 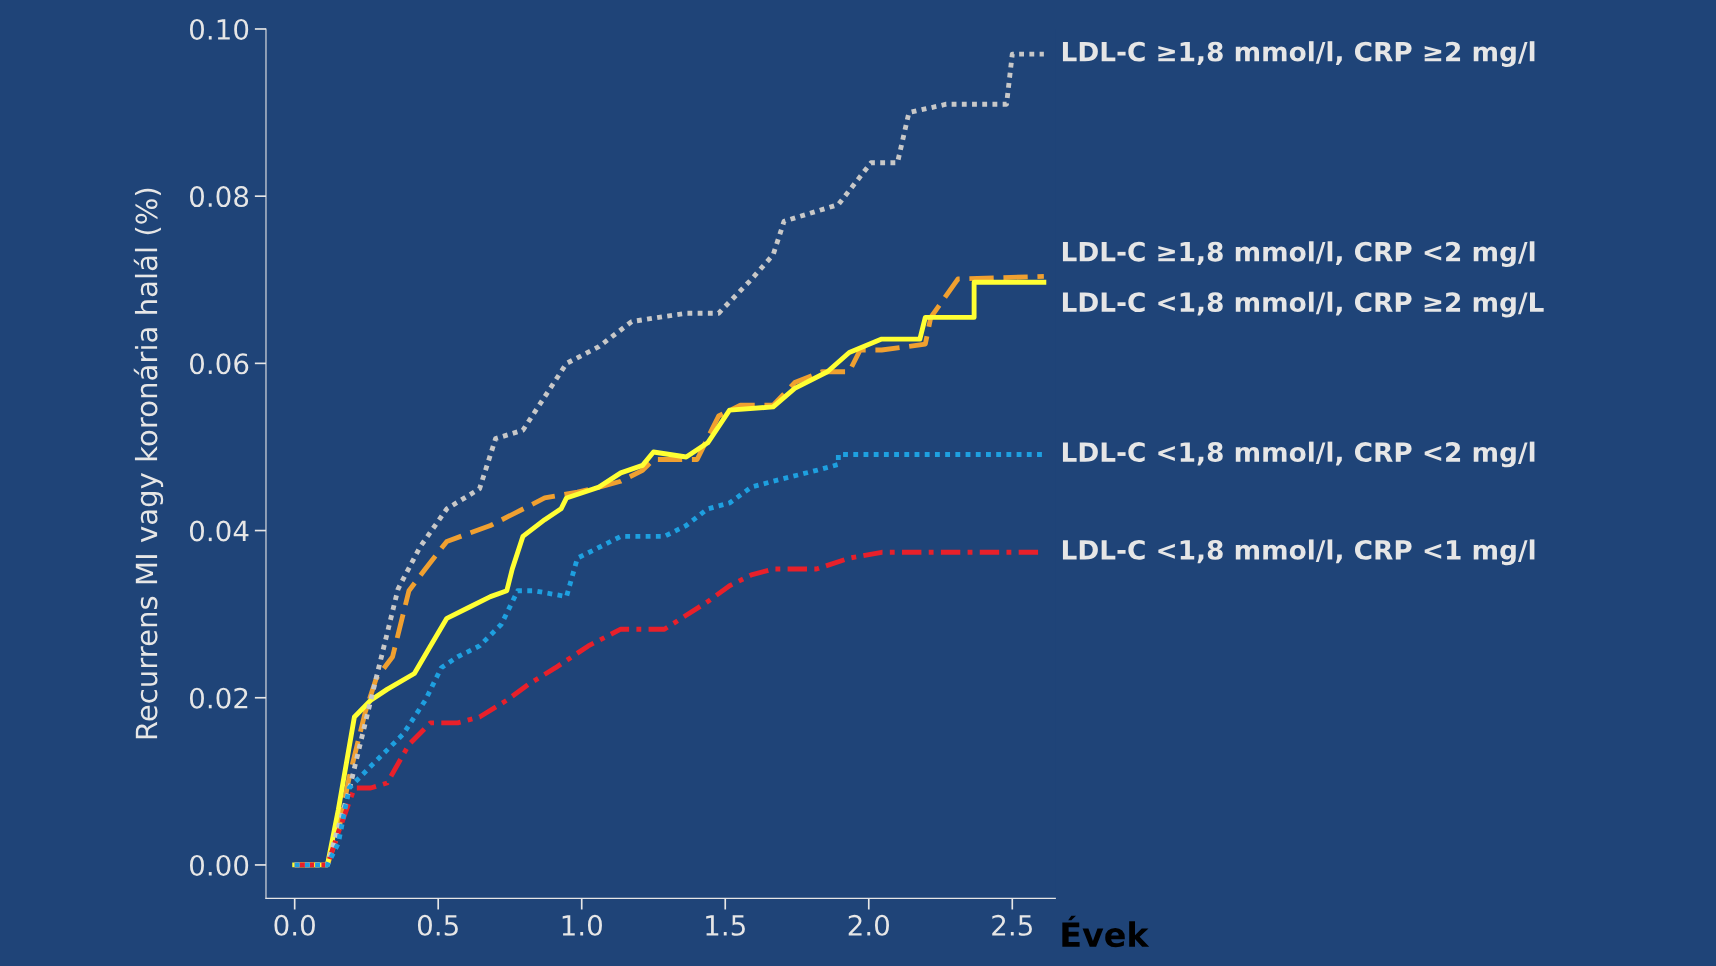 What do you see at coordinates (582, 925) in the screenshot?
I see `x-tick-label: 1.0` at bounding box center [582, 925].